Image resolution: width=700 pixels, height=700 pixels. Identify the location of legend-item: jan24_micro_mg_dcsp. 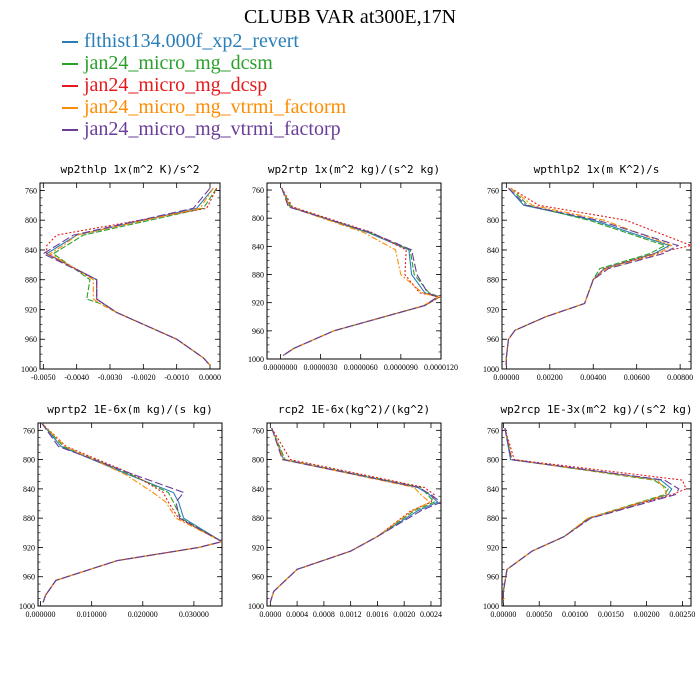
(204, 85).